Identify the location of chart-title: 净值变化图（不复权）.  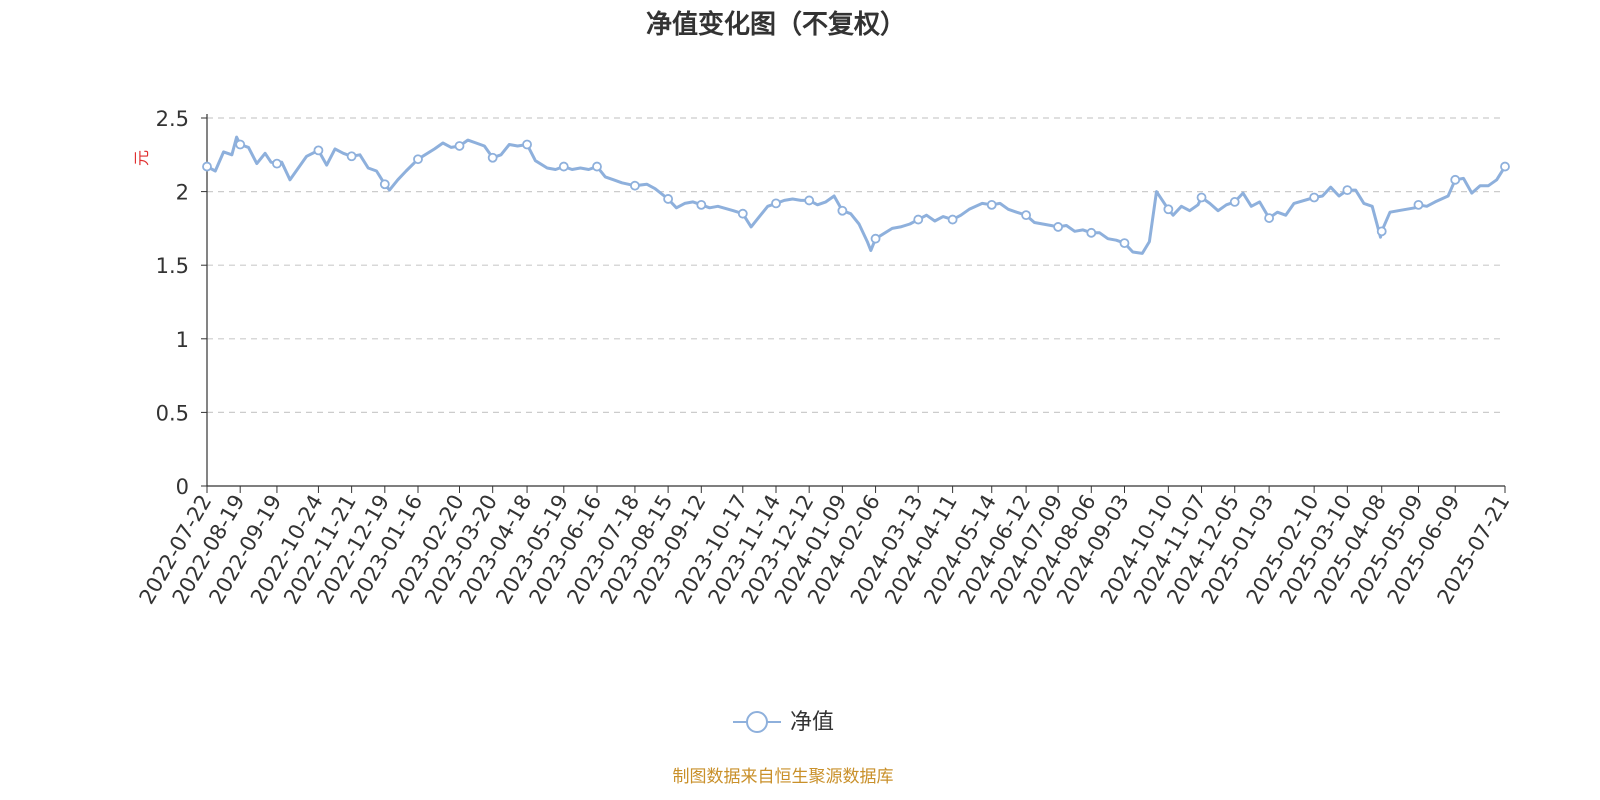
(775, 25).